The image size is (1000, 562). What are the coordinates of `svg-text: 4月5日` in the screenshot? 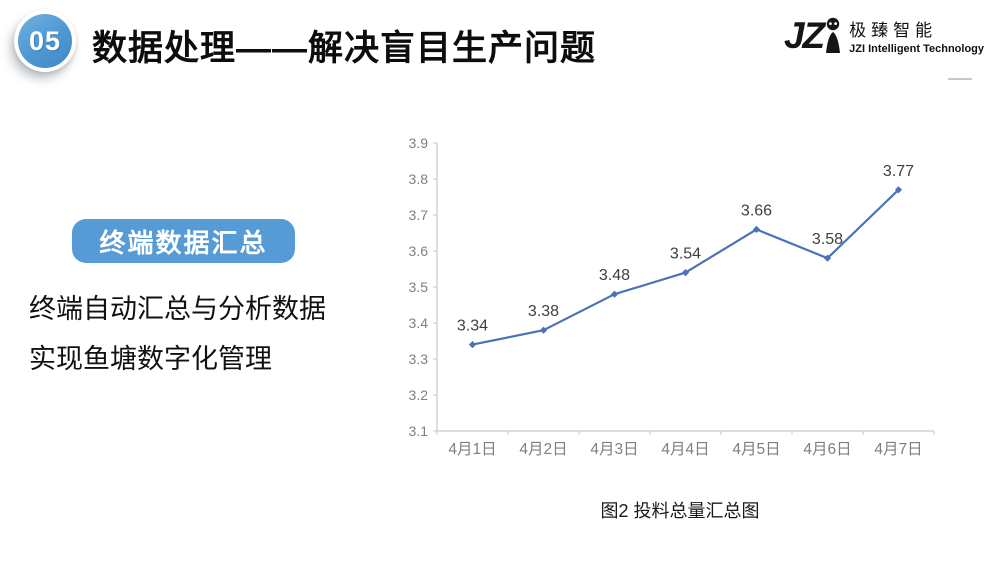 It's located at (756, 449).